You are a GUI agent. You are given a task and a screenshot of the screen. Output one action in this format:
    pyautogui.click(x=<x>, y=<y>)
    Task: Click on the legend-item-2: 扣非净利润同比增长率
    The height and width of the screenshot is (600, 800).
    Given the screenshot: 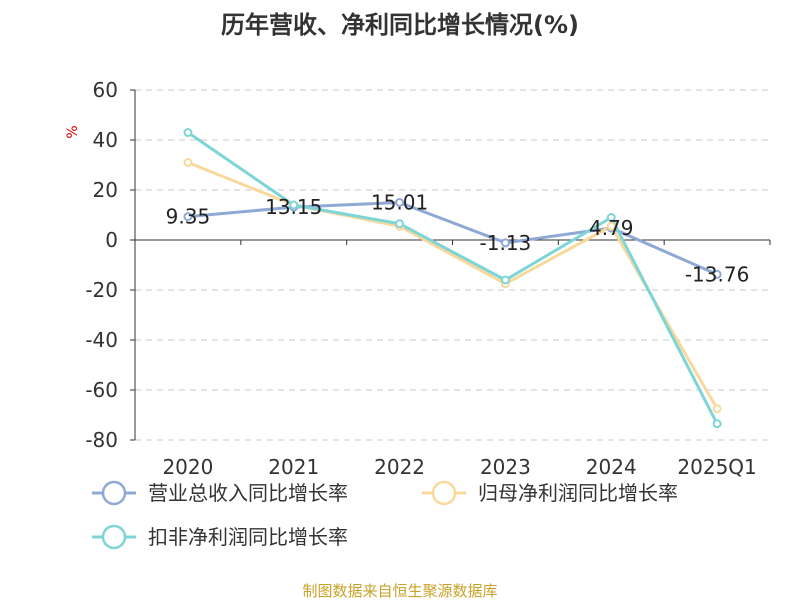 What is the action you would take?
    pyautogui.click(x=220, y=537)
    